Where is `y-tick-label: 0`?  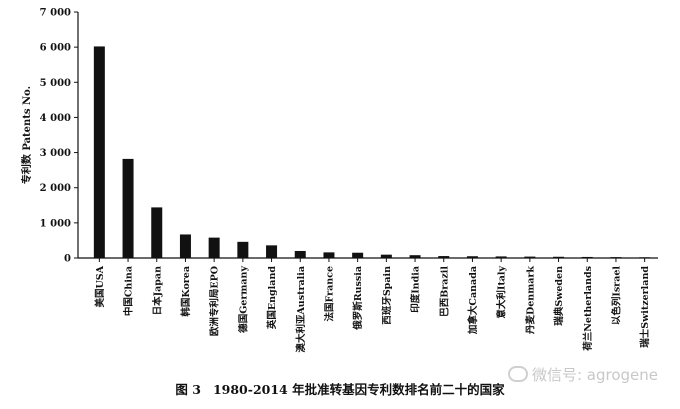
y-tick-label: 0 is located at coordinates (67, 259).